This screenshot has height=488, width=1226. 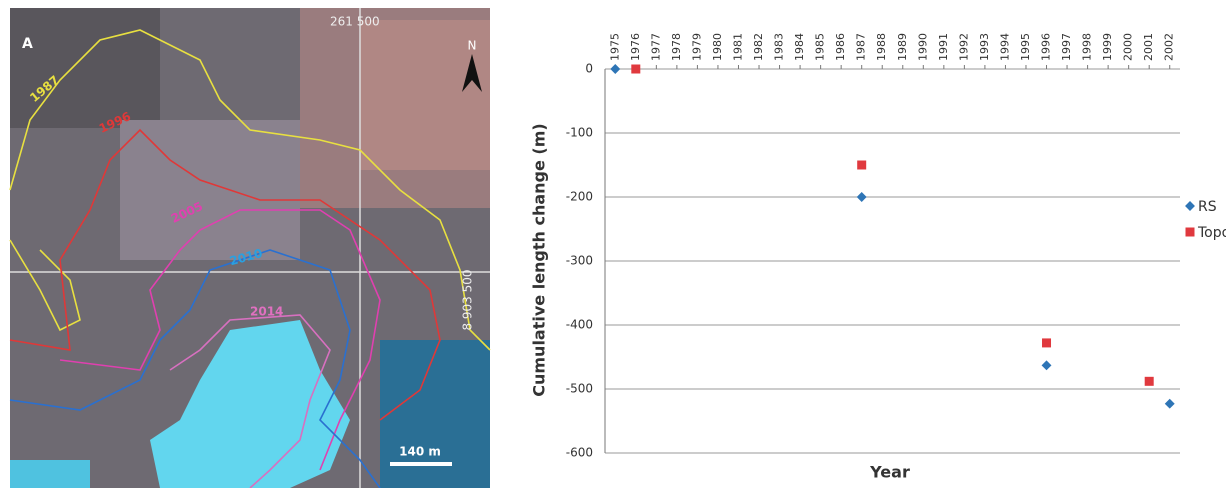 What do you see at coordinates (963, 47) in the screenshot?
I see `x-tick-label: 1992` at bounding box center [963, 47].